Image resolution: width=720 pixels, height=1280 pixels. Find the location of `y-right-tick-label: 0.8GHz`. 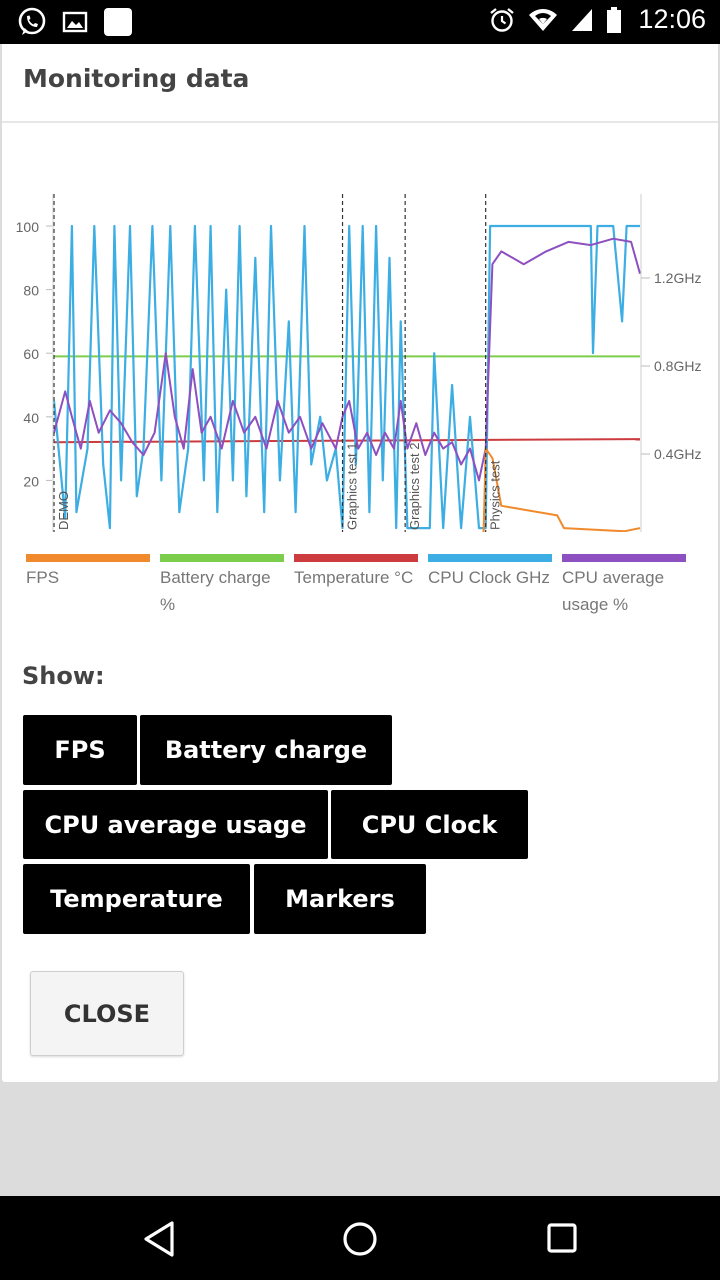

y-right-tick-label: 0.8GHz is located at coordinates (677, 366).